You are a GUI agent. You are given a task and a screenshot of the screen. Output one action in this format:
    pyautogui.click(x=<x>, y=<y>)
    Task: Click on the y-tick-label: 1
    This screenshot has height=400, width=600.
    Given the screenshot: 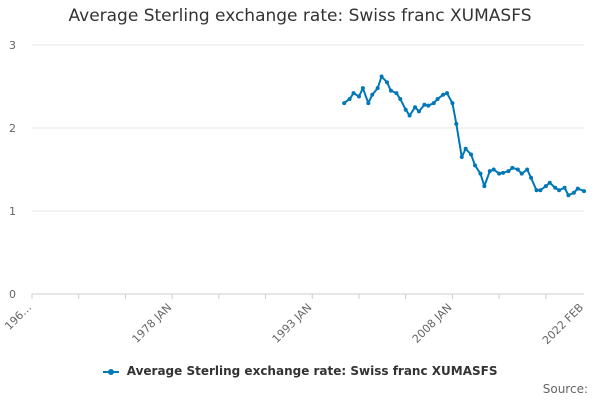 What is the action you would take?
    pyautogui.click(x=12, y=211)
    